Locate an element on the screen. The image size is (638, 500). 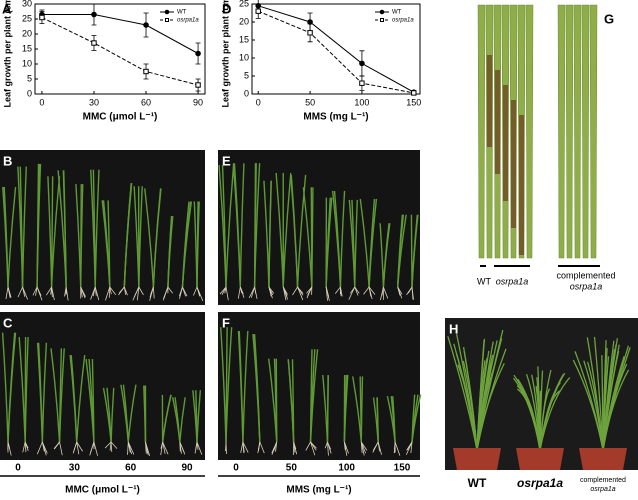
photo-axis-title: MMC (μmol L⁻¹) is located at coordinates (102, 490).